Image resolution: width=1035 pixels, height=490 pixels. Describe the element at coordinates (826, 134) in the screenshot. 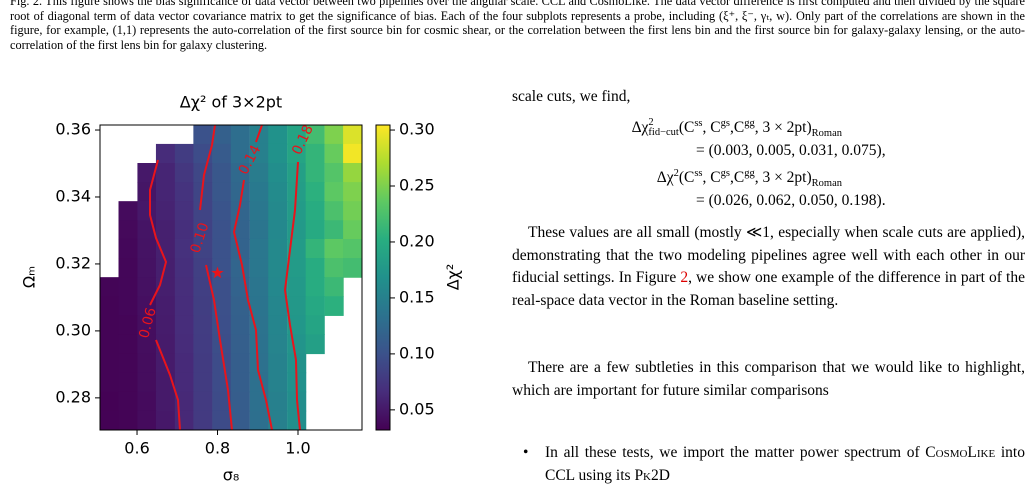

I see `eq-sub: Roman` at that location.